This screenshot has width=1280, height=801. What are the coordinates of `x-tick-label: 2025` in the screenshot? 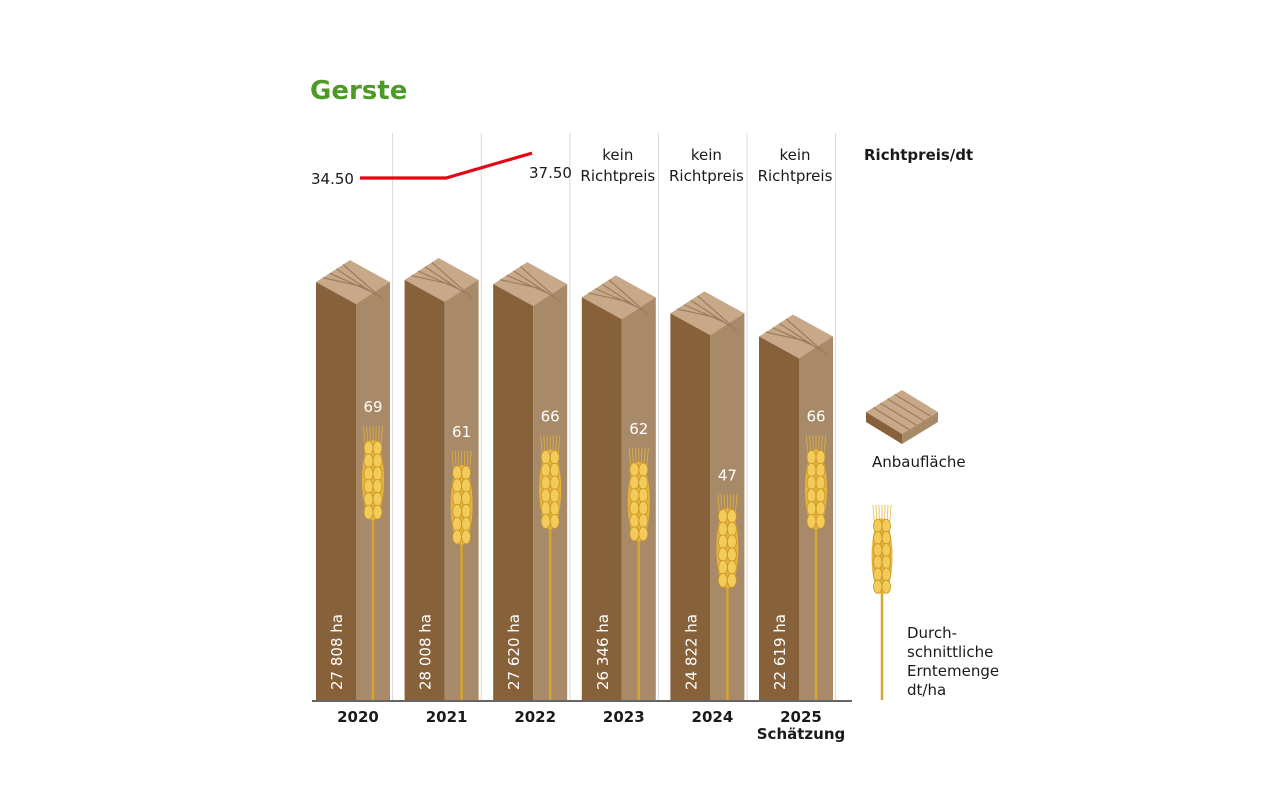 It's located at (801, 717).